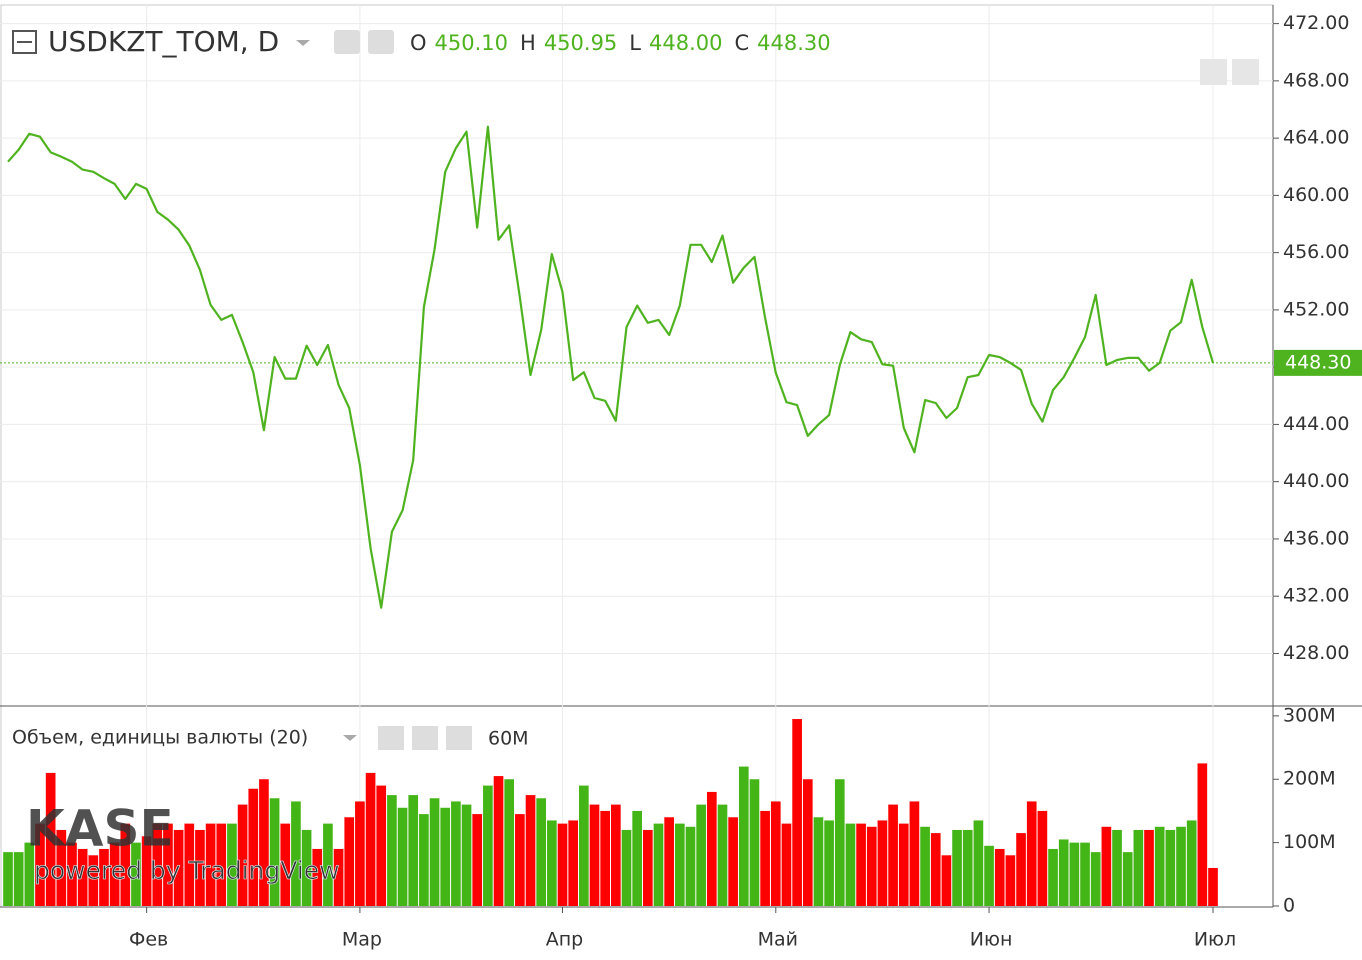  What do you see at coordinates (793, 43) in the screenshot?
I see `ohlc-value: 448.30` at bounding box center [793, 43].